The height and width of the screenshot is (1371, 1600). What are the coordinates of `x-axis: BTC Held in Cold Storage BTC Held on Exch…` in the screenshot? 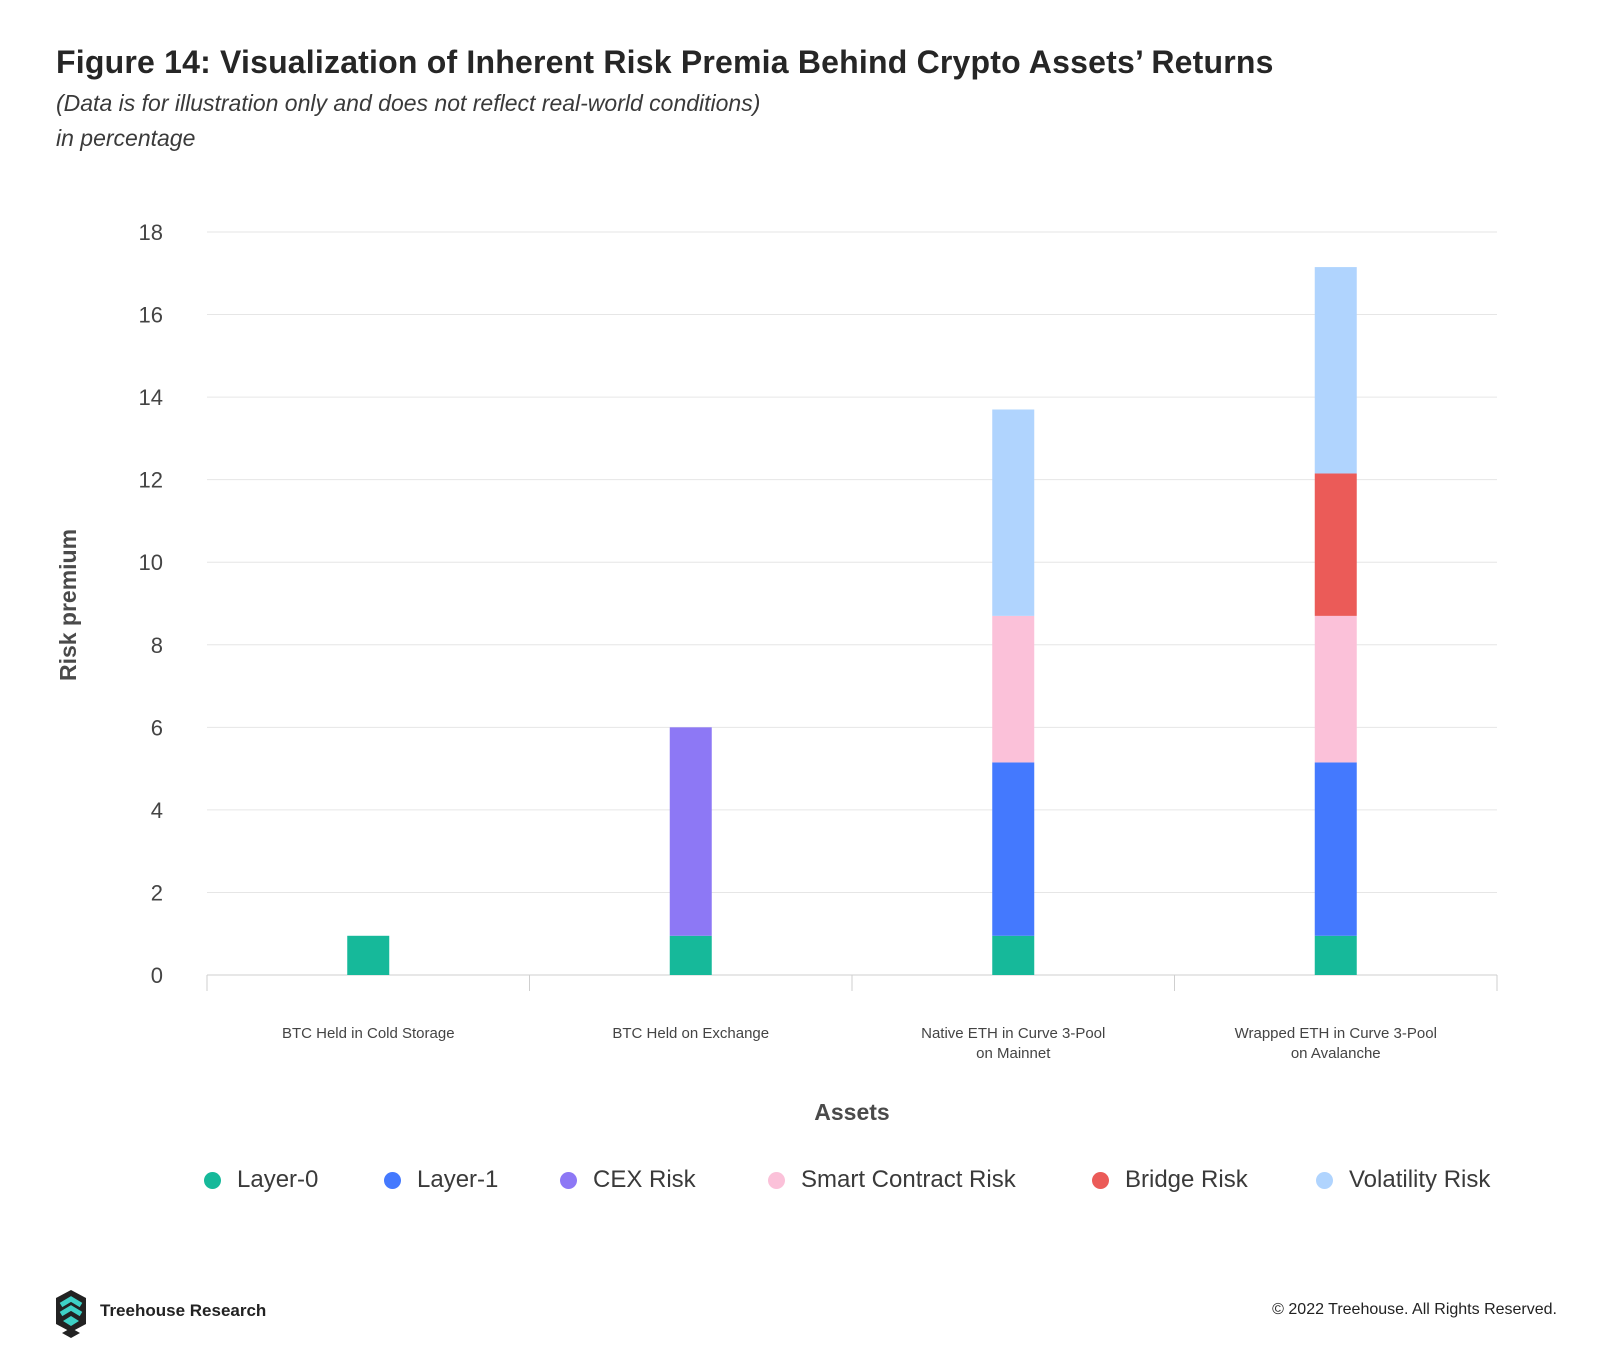 It's located at (852, 1018).